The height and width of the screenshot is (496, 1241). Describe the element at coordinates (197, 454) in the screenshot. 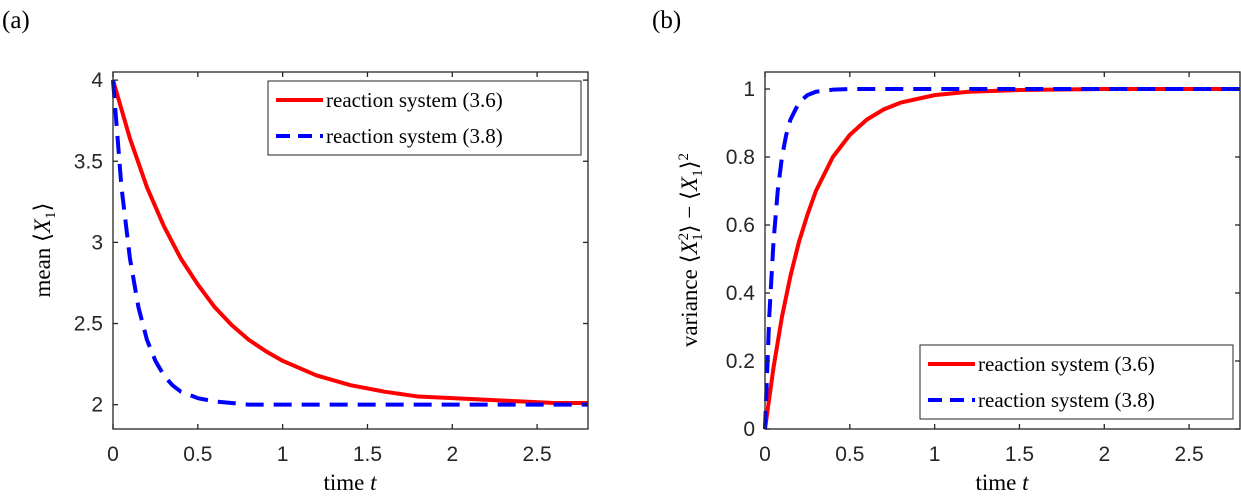

I see `x-tick-label-a-1: 0.5` at that location.